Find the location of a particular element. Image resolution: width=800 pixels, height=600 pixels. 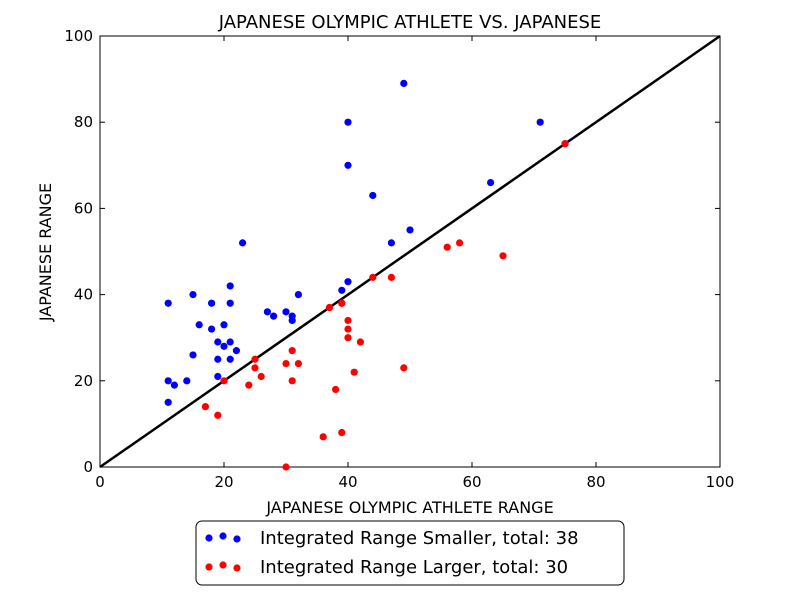

x-tick-label: 60 is located at coordinates (471, 482).